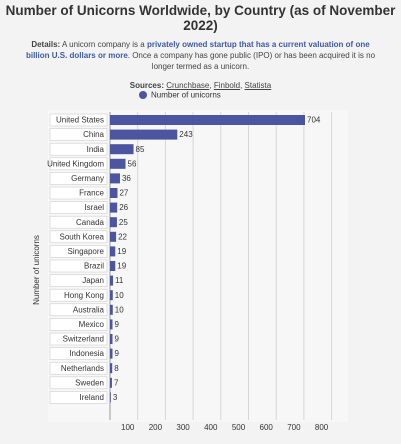 The width and height of the screenshot is (401, 444). What do you see at coordinates (267, 427) in the screenshot?
I see `x-tick-label: 600` at bounding box center [267, 427].